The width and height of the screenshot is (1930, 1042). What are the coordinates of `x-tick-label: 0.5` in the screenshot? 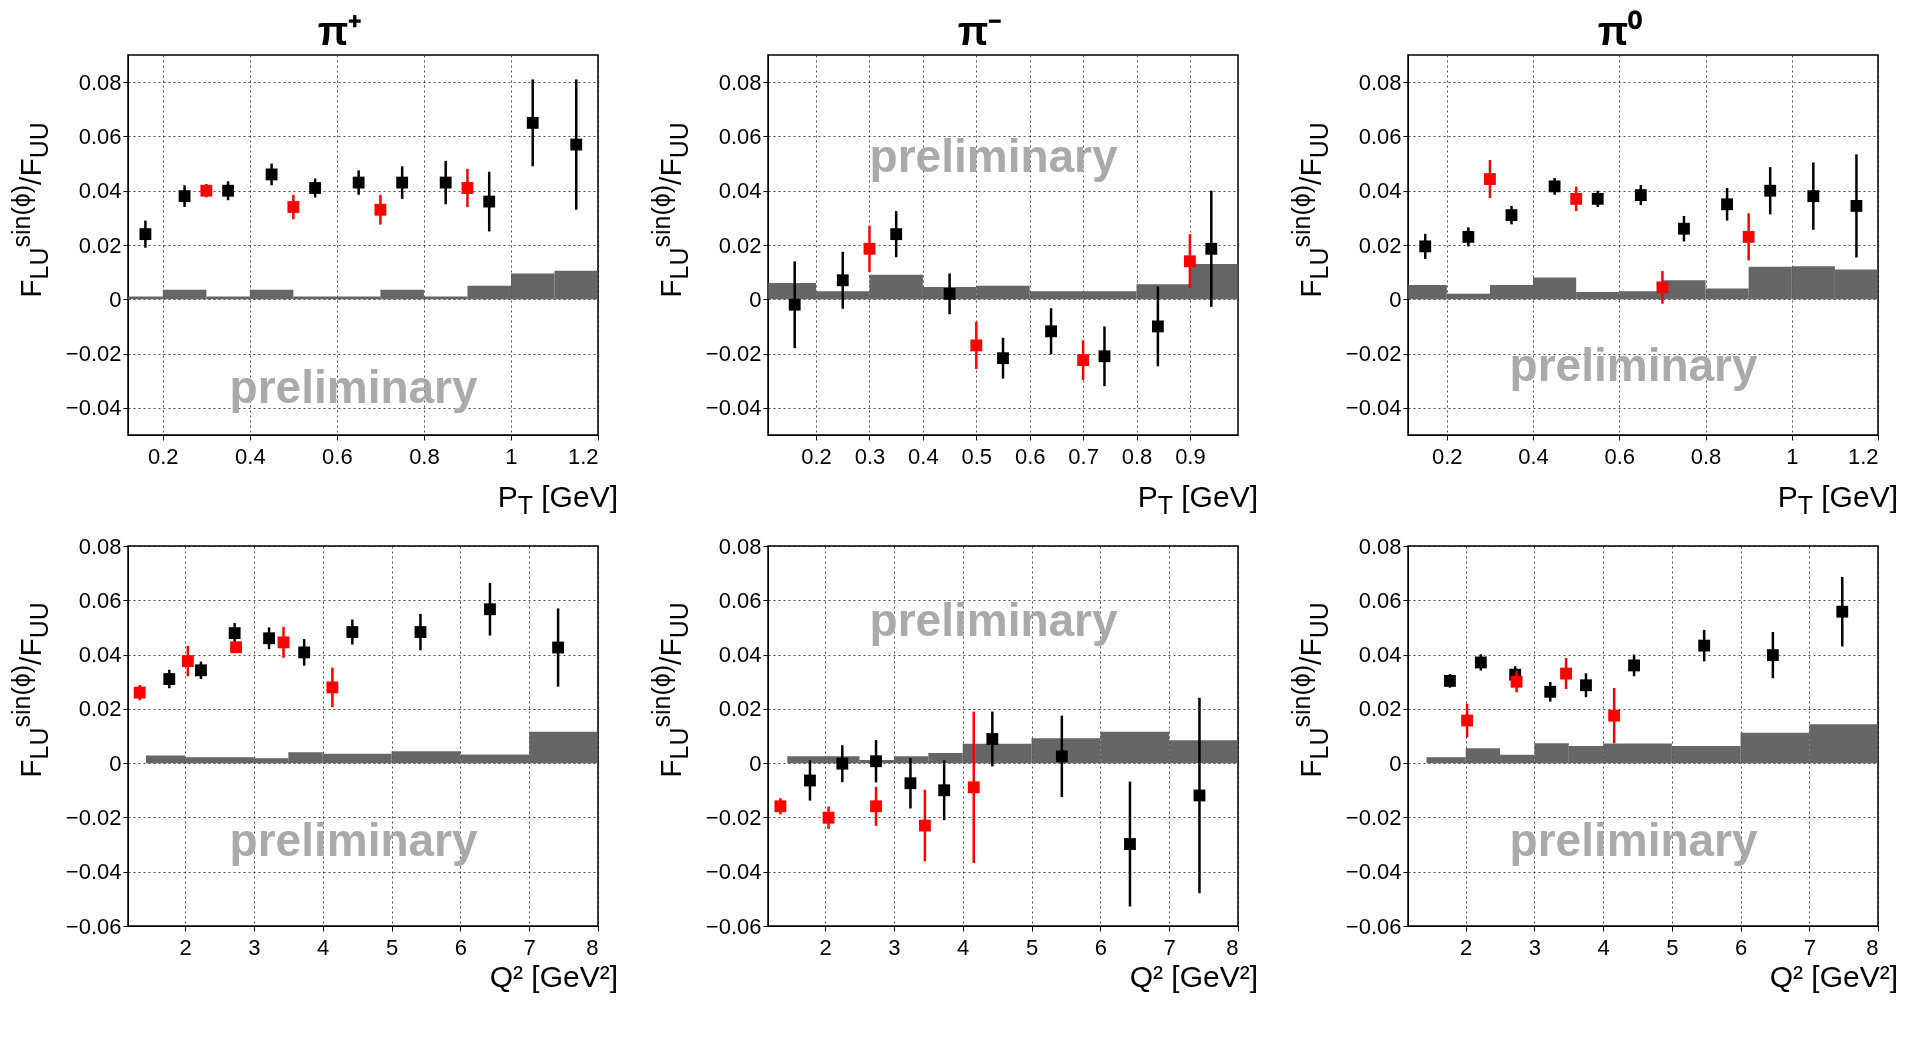 It's located at (977, 456).